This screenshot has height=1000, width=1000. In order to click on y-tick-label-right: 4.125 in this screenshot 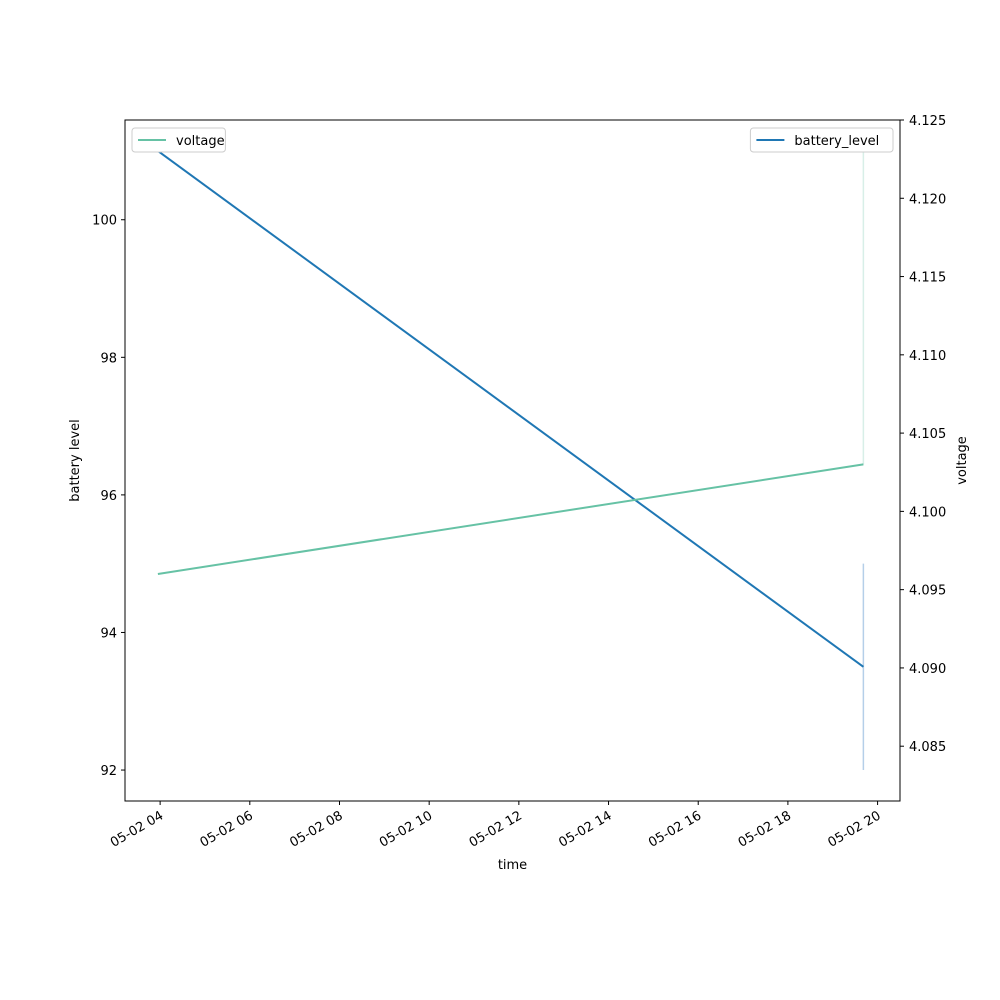, I will do `click(927, 121)`.